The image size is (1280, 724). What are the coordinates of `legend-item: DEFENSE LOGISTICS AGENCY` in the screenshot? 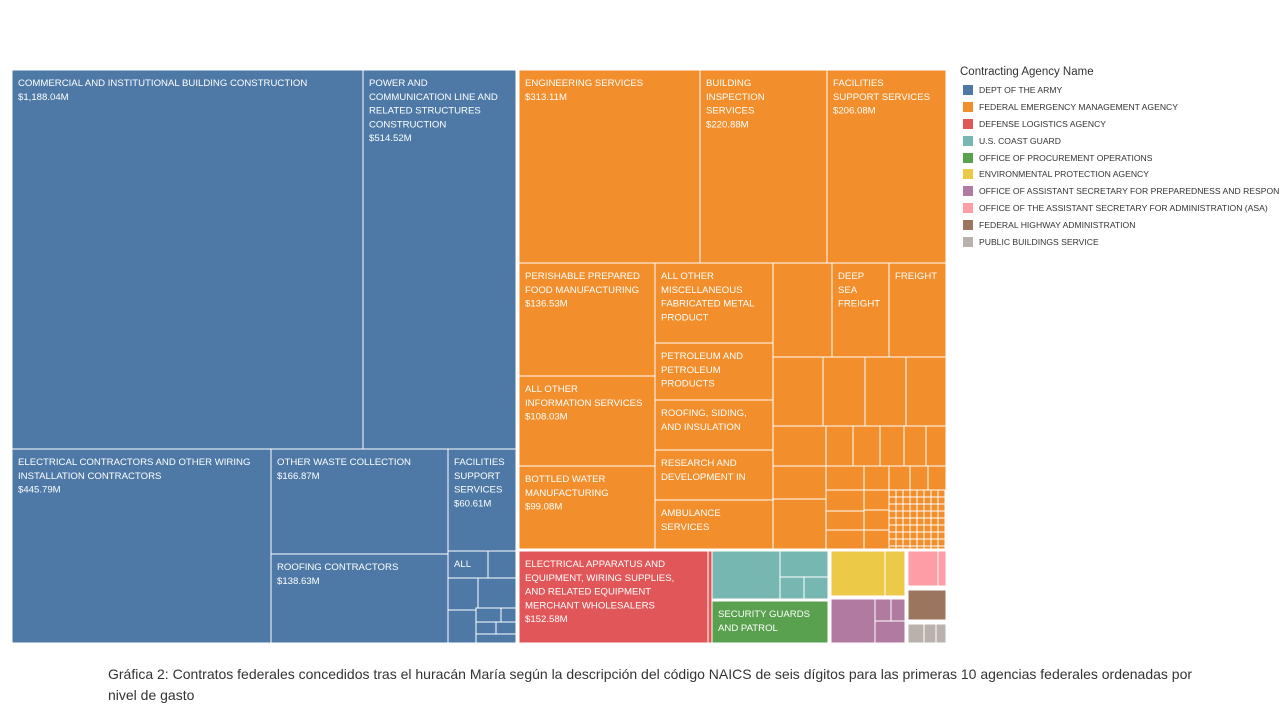 It's located at (1119, 124).